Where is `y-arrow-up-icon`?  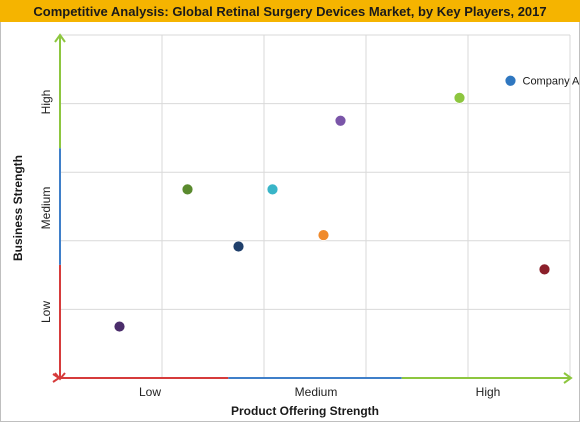
y-arrow-up-icon is located at coordinates (60, 38).